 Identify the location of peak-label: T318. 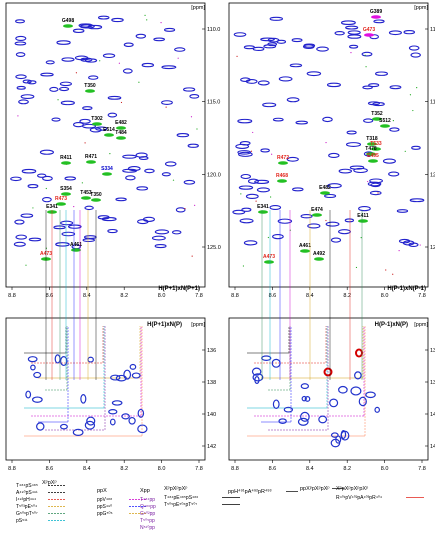
(372, 139).